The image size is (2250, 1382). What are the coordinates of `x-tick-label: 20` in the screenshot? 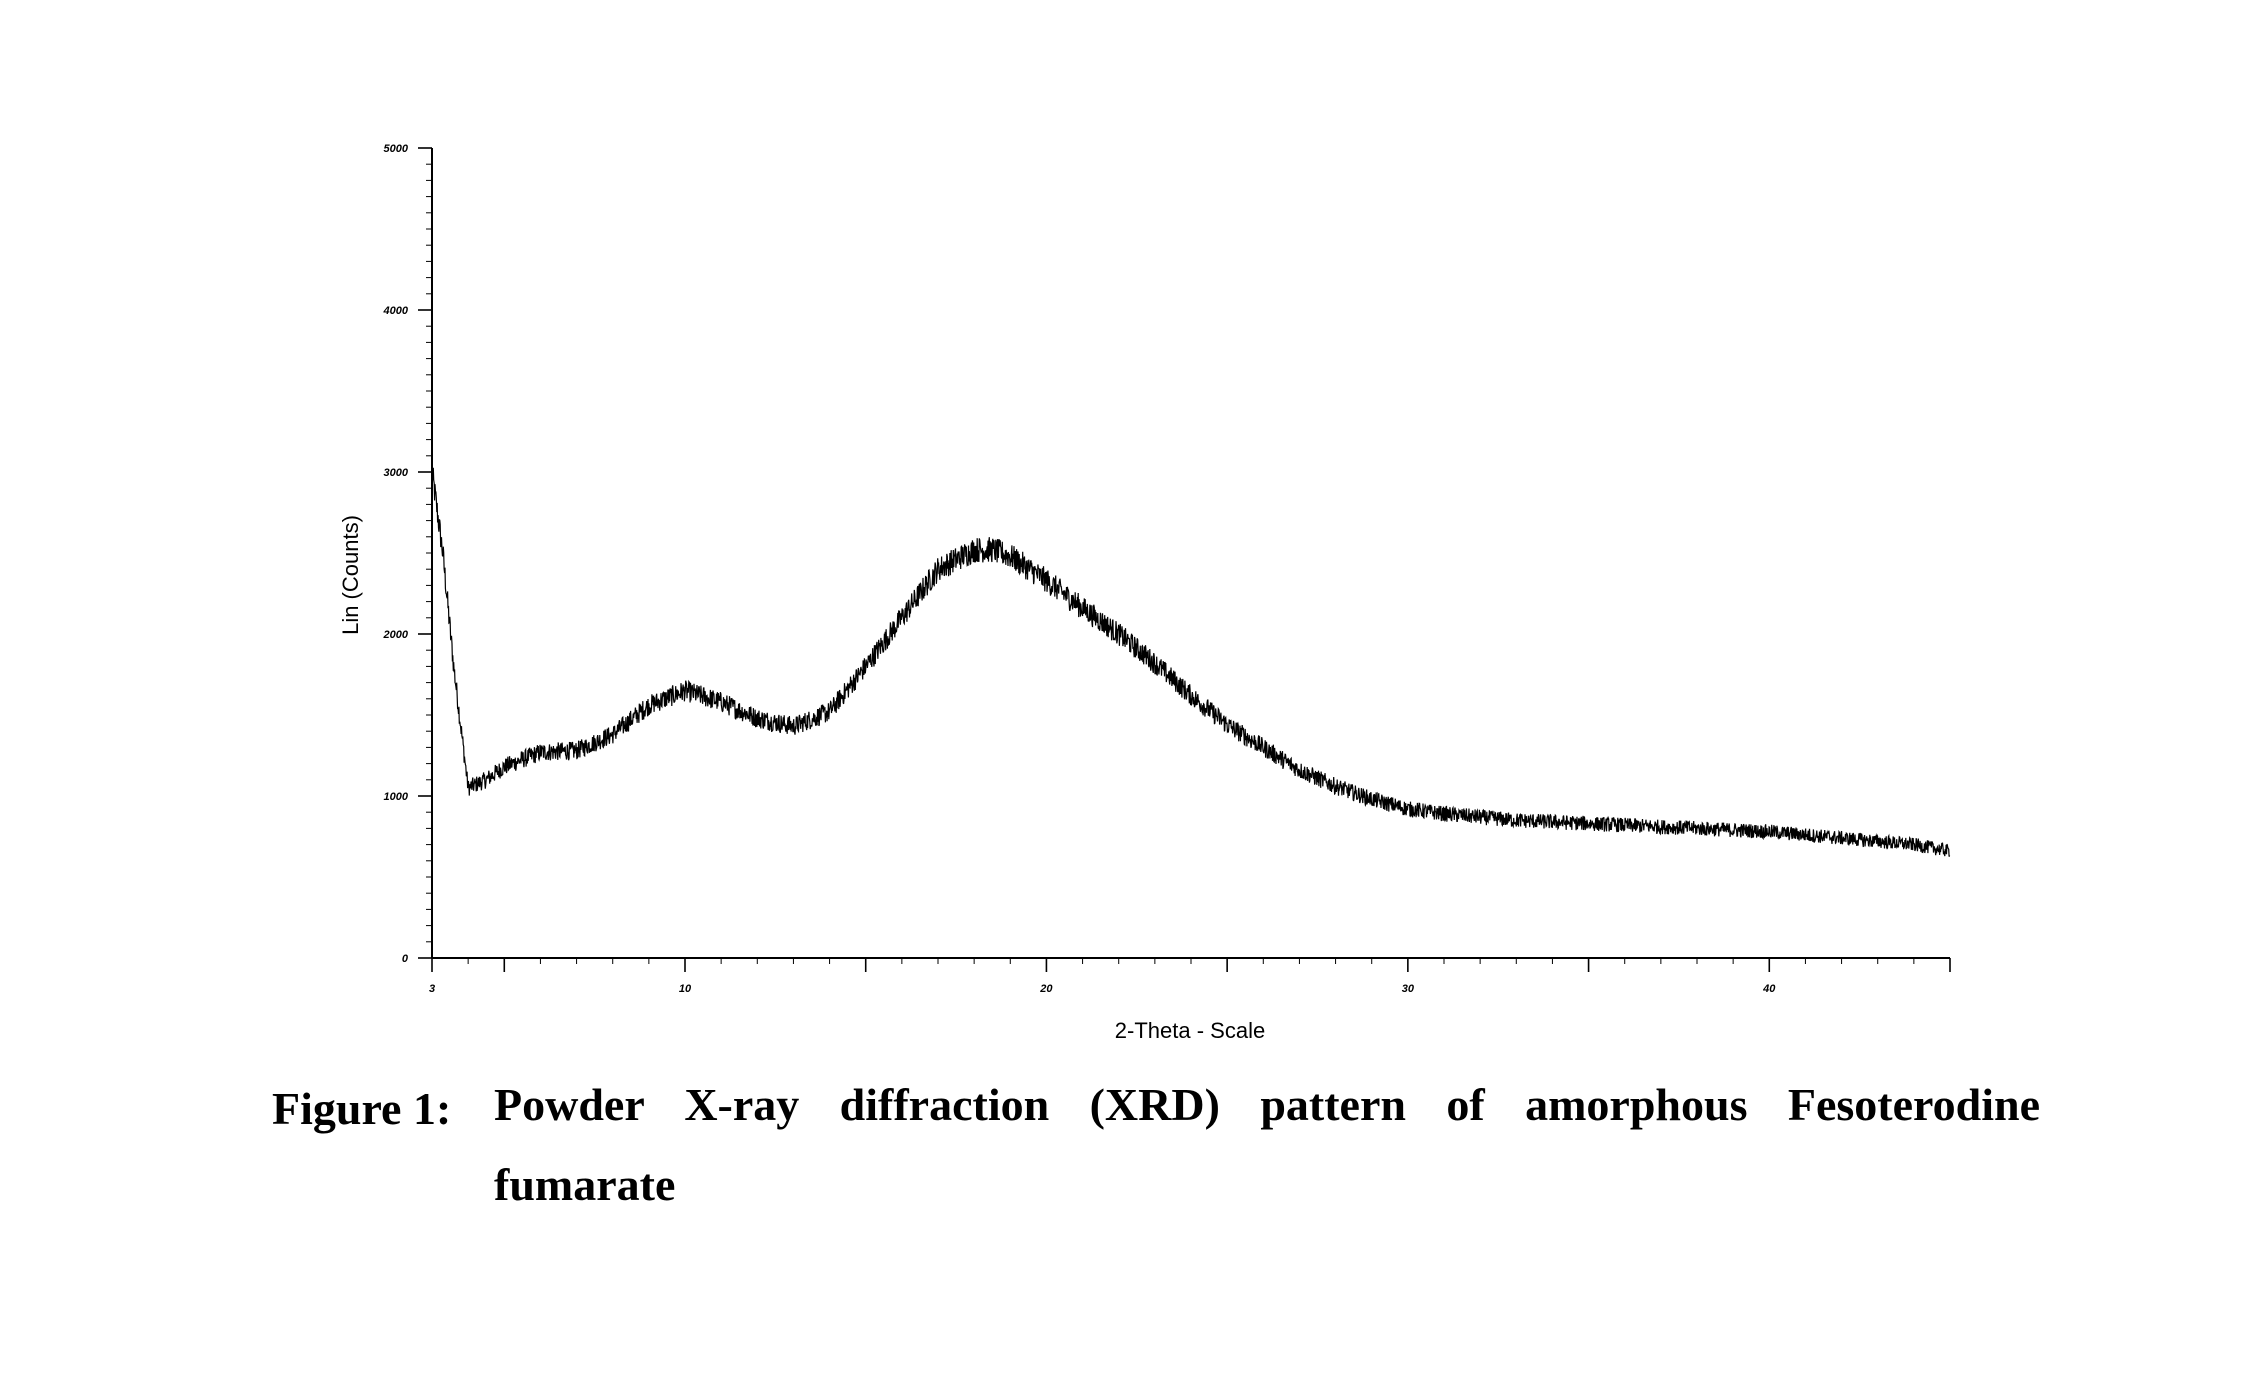 It's located at (1046, 989).